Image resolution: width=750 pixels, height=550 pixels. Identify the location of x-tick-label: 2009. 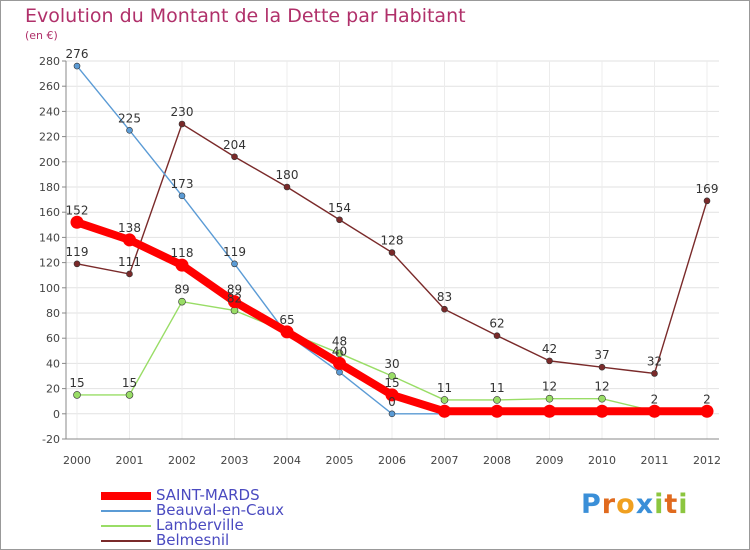
(550, 460).